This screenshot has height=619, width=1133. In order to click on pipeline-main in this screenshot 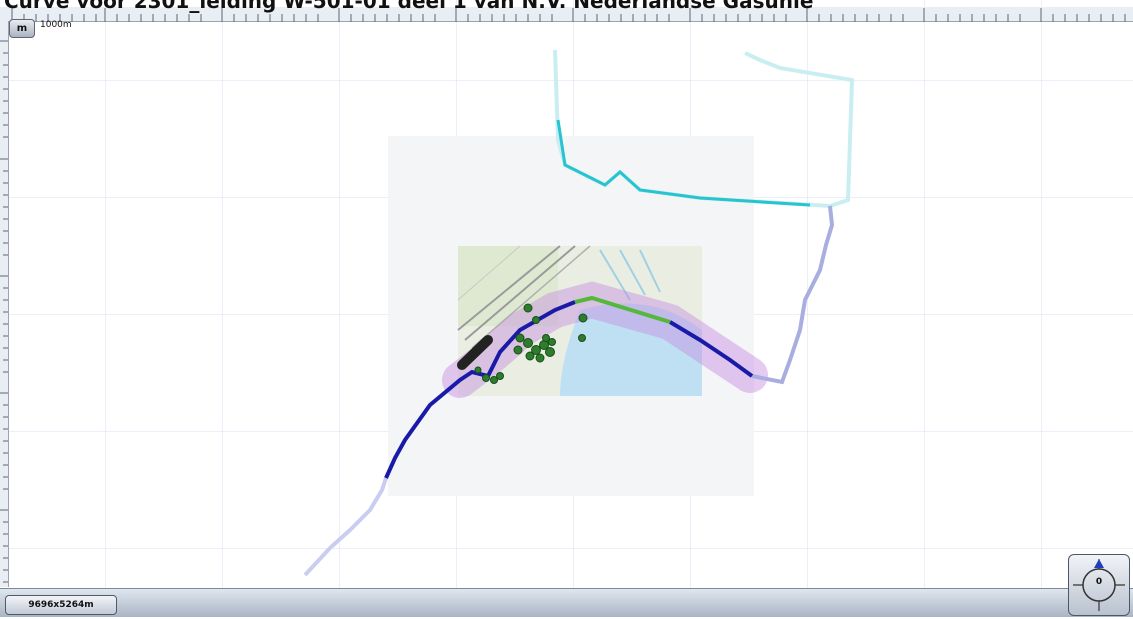, I will do `click(480, 389)`.